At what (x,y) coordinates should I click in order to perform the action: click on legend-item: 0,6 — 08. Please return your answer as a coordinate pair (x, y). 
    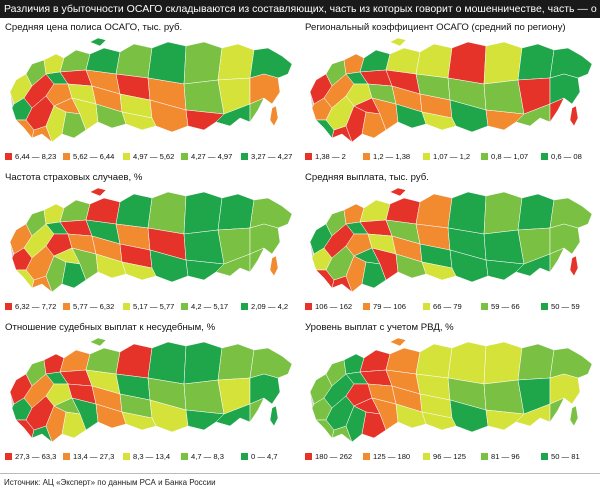
    Looking at the image, I should click on (561, 156).